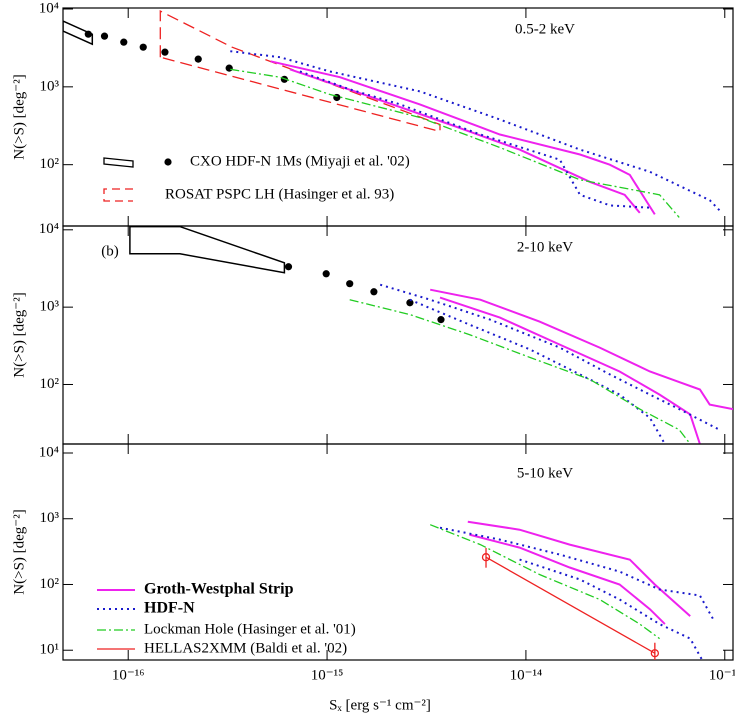 The height and width of the screenshot is (720, 735). What do you see at coordinates (128, 675) in the screenshot?
I see `x-tick-label: 10⁻¹⁶` at bounding box center [128, 675].